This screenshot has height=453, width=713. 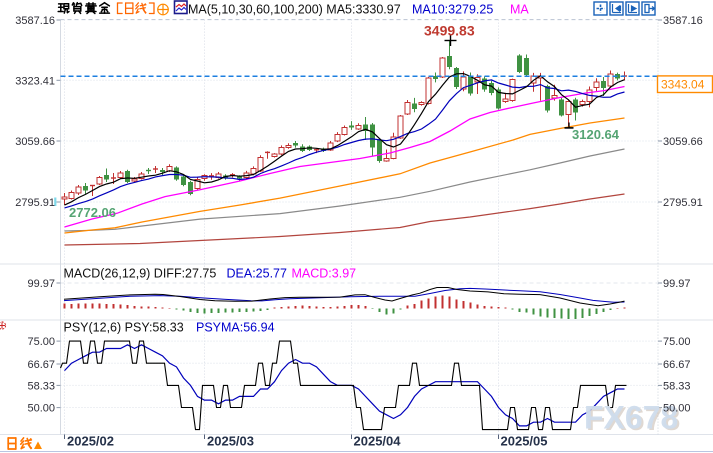 What do you see at coordinates (257, 274) in the screenshot?
I see `svg-text: DEA:25.77` at bounding box center [257, 274].